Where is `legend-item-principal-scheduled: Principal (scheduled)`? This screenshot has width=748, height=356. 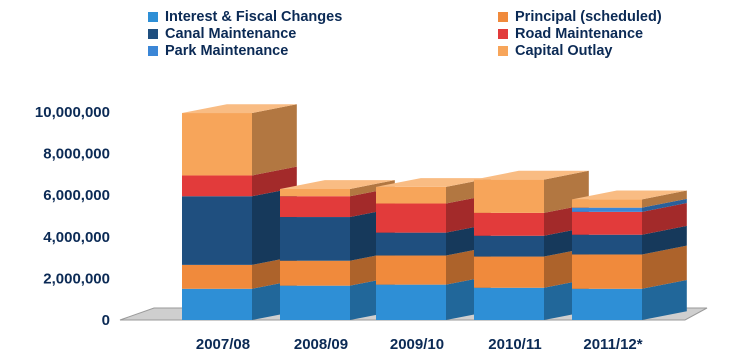 legend-item-principal-scheduled: Principal (scheduled) is located at coordinates (580, 17).